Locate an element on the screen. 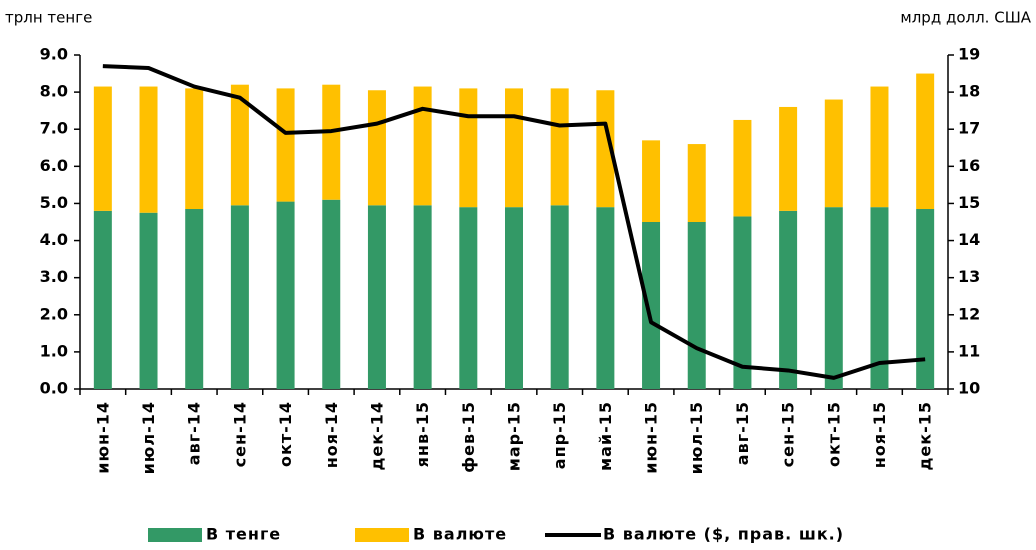  x-tick-label: июл-15 is located at coordinates (696, 437).